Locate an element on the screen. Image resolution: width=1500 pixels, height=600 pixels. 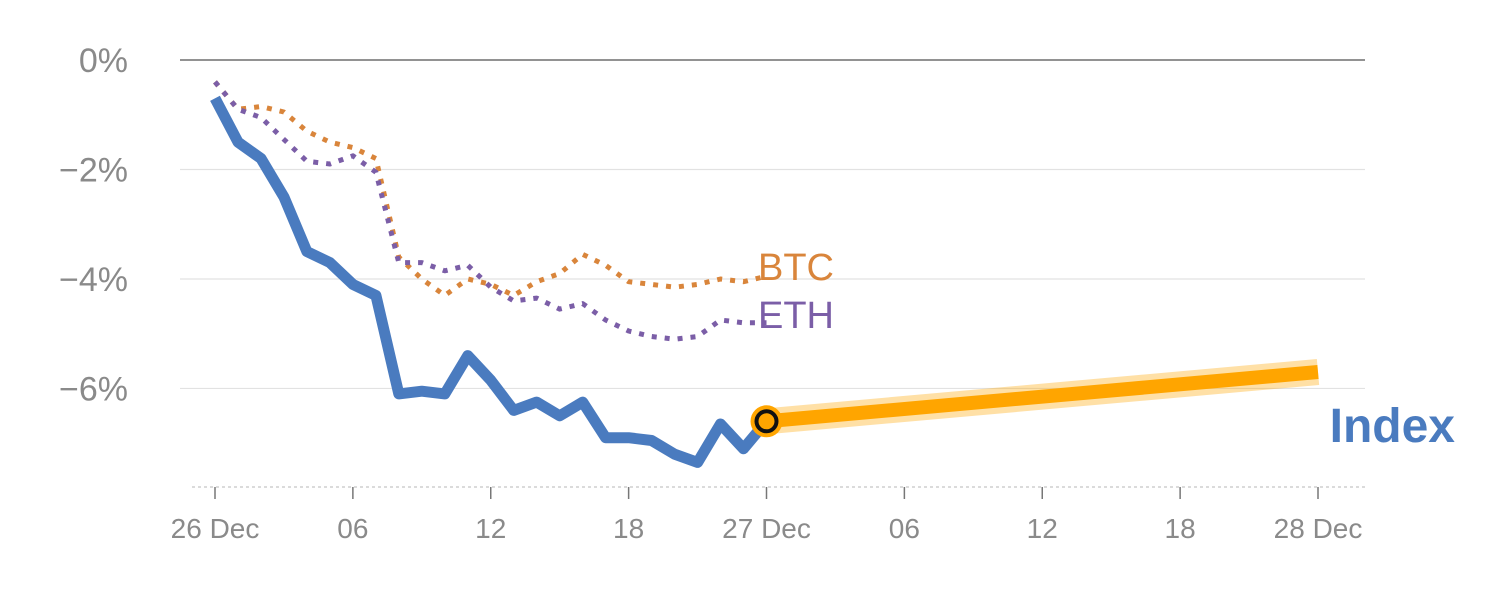
x-tick-label: 26 Dec is located at coordinates (215, 528).